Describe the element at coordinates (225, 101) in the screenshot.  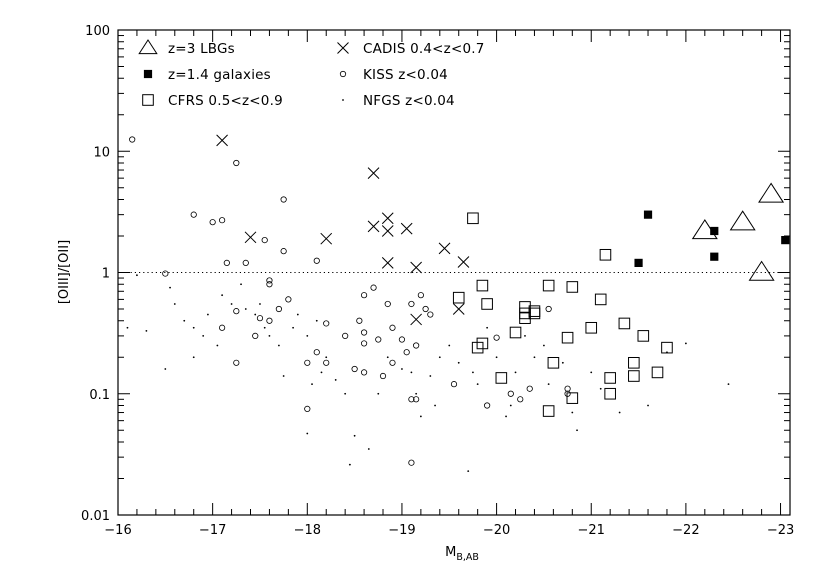
I see `legend-entry-label: CFRS 0.5<z<0.9` at that location.